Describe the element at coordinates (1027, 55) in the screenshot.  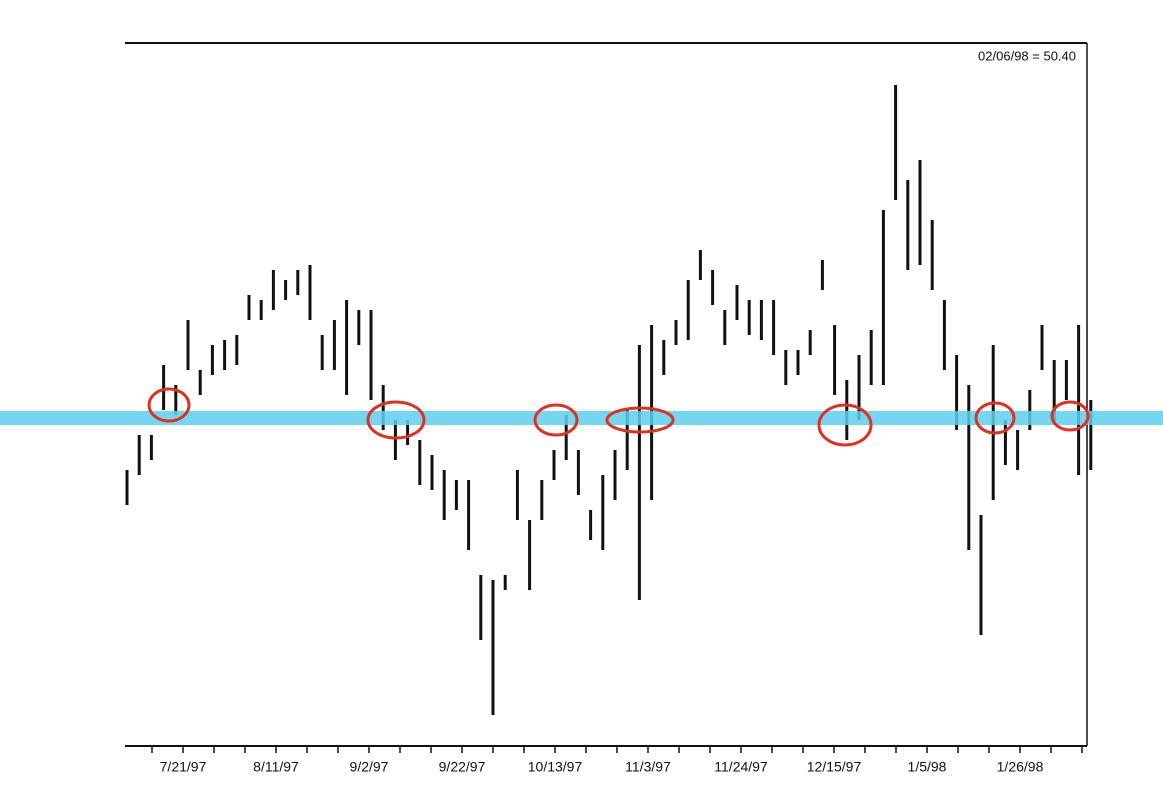
I see `annotation: 02/06/98 = 50.40` at that location.